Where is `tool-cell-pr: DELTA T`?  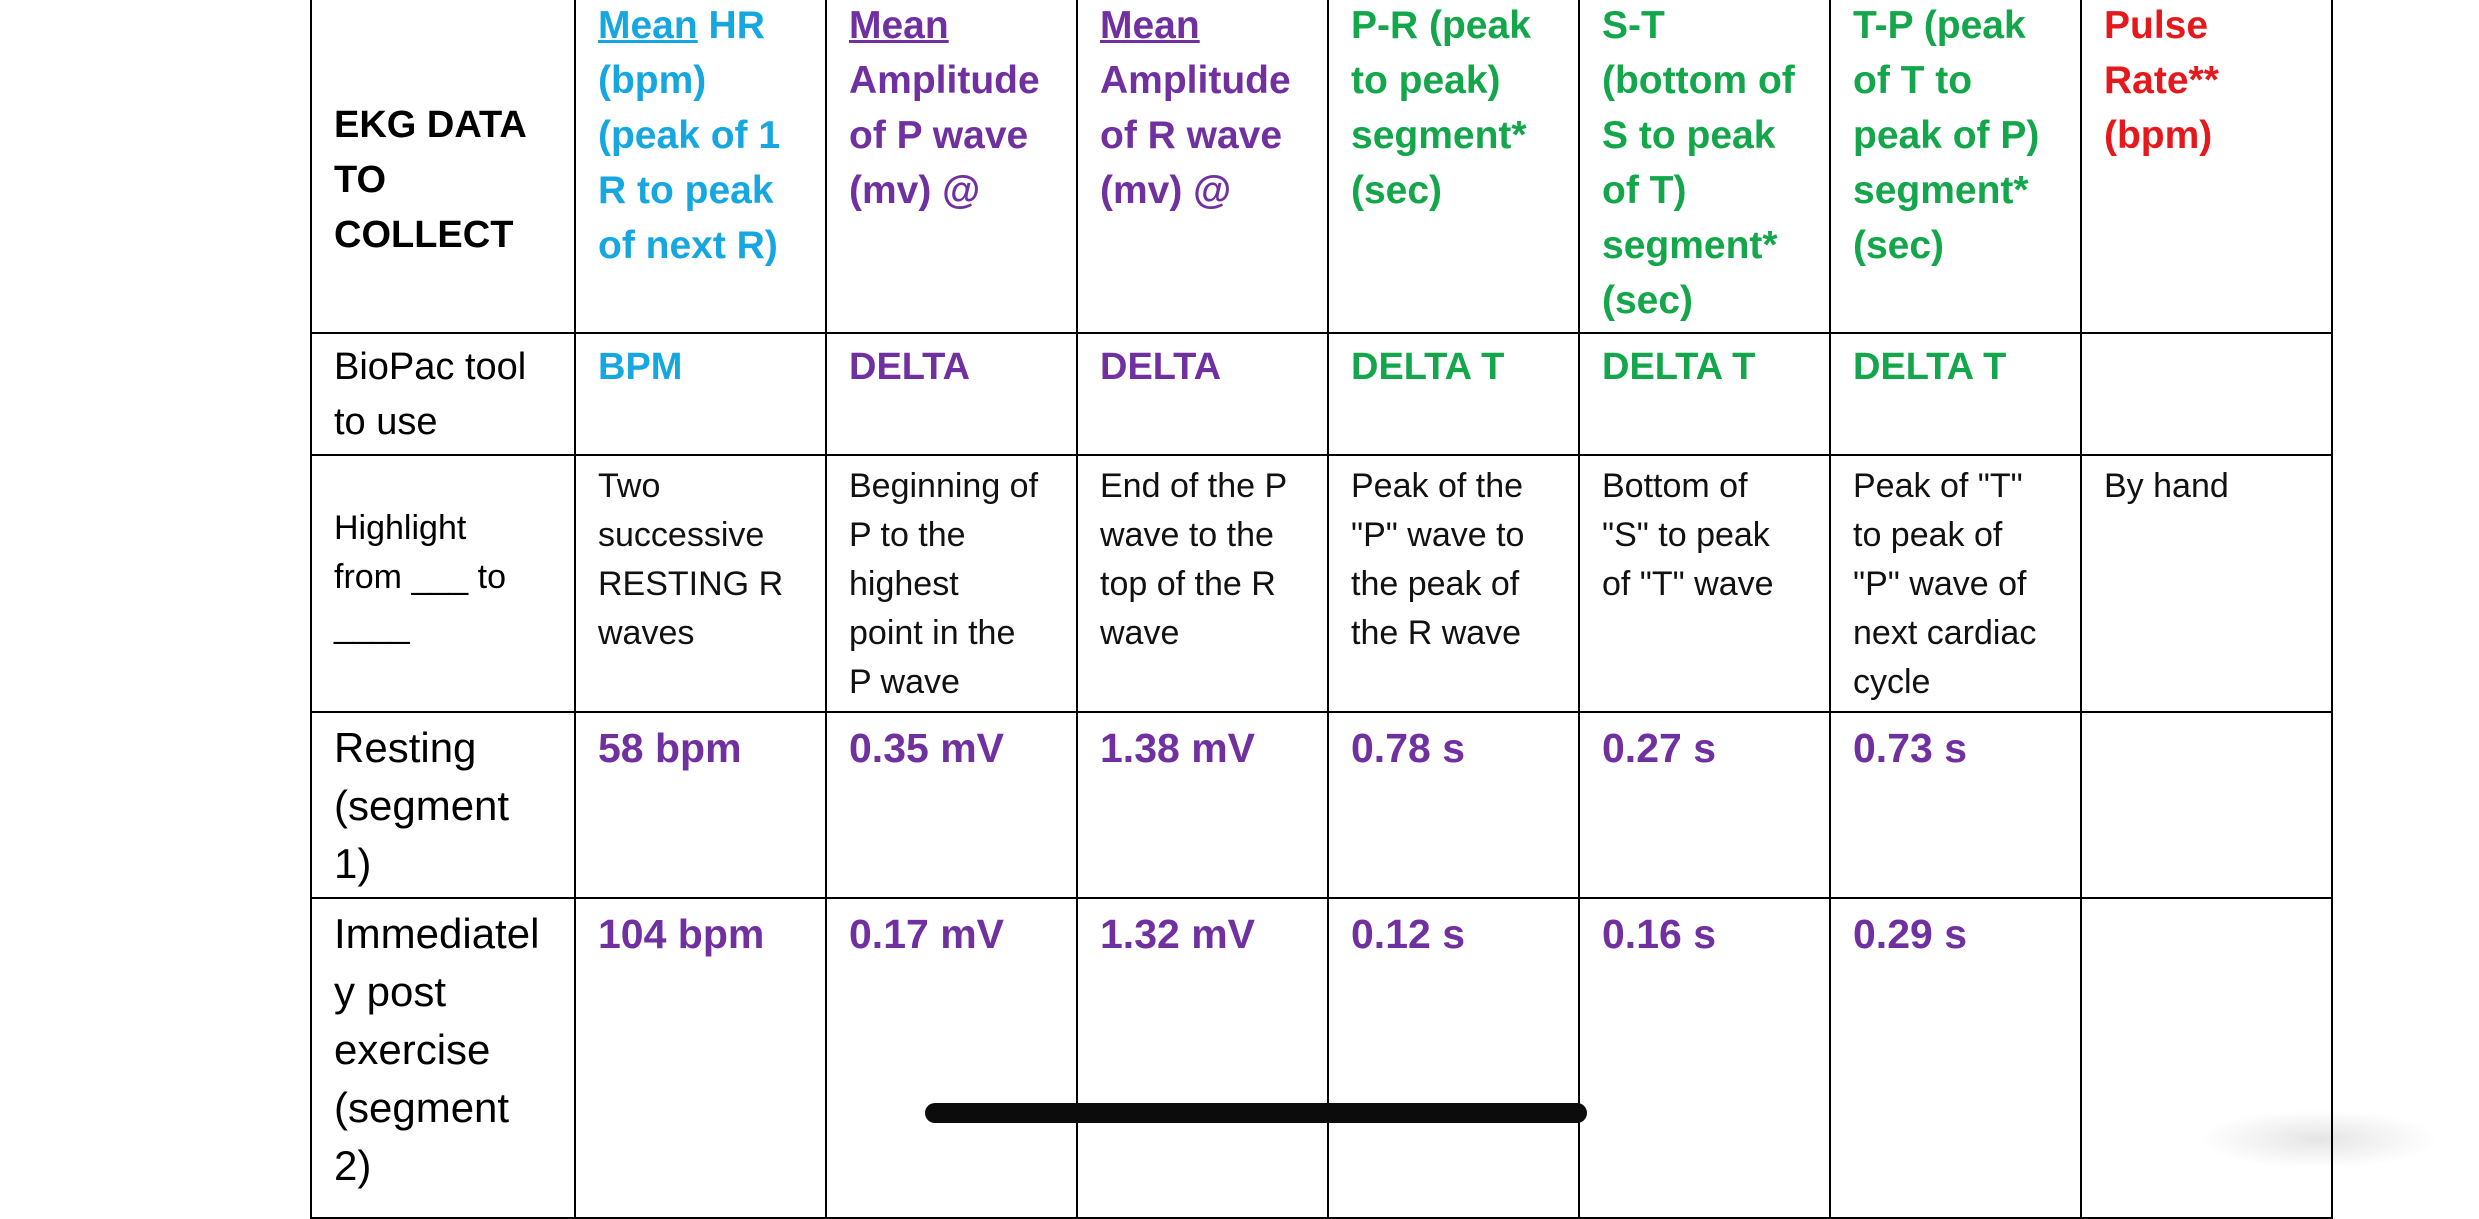 tool-cell-pr: DELTA T is located at coordinates (1453, 394).